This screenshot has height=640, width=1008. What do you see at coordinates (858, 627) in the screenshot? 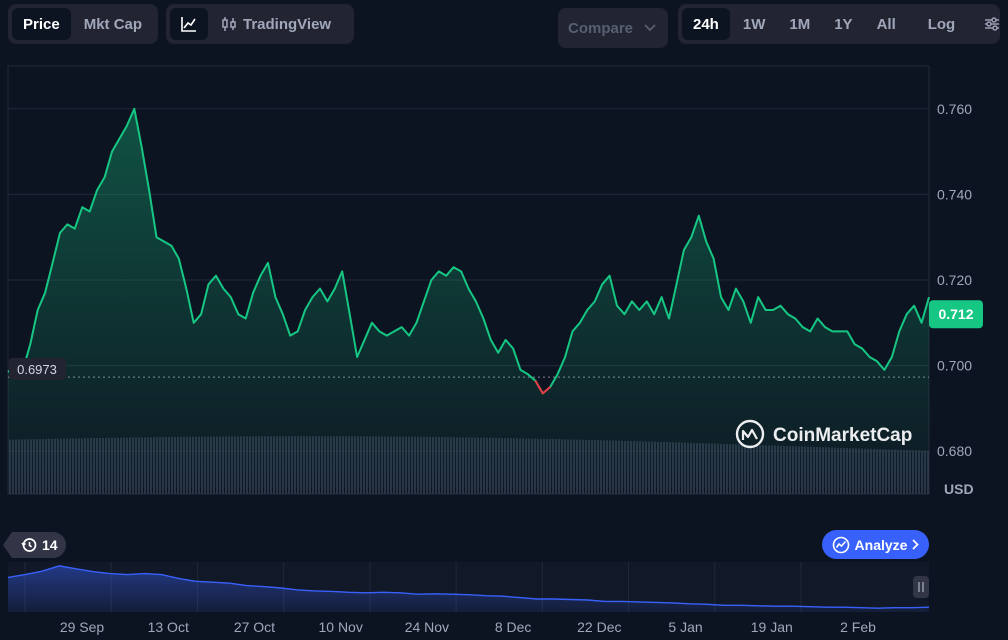
I see `navigator-x-tick-label: 2 Feb` at bounding box center [858, 627].